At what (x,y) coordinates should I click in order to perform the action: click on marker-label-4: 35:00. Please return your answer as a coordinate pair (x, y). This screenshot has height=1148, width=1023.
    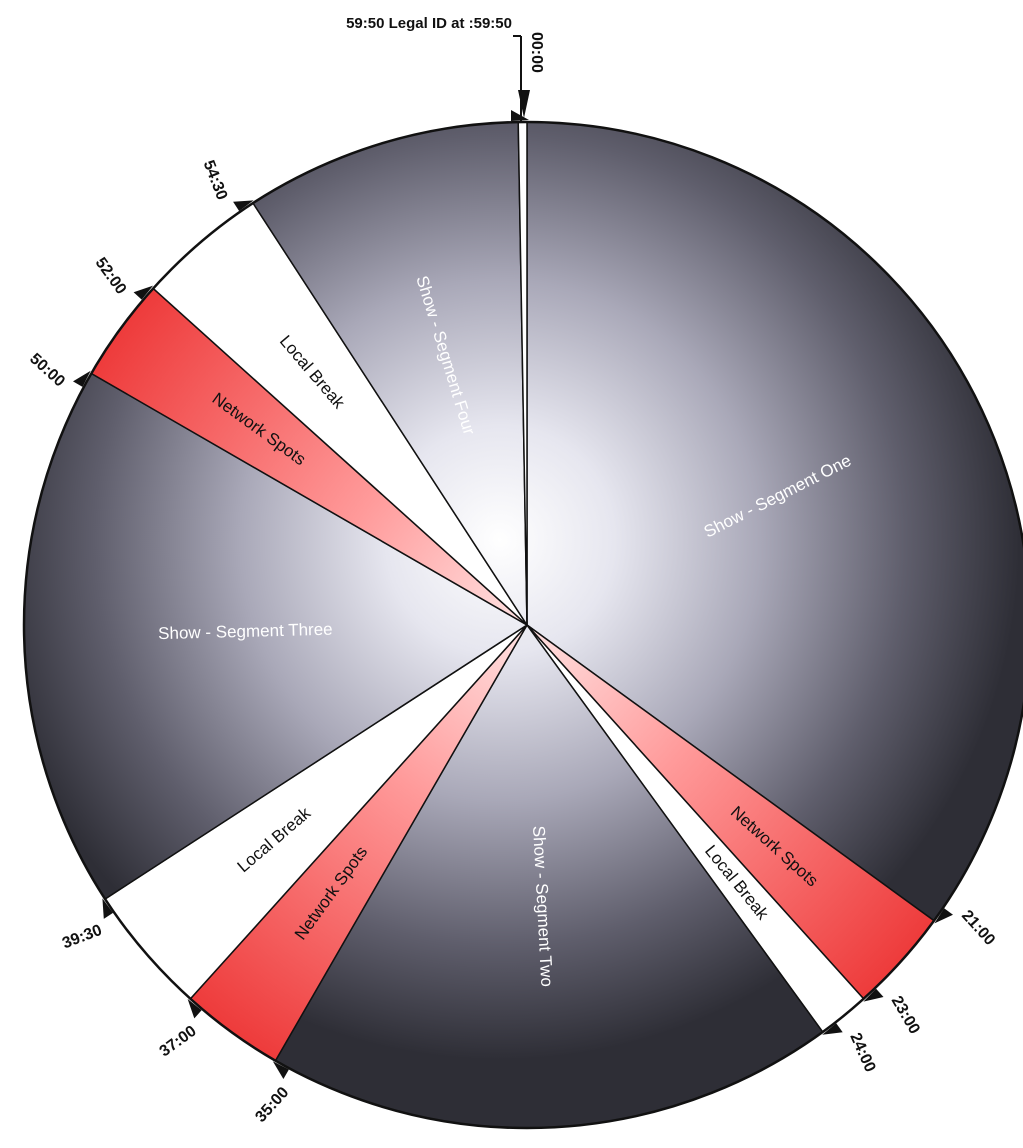
    Looking at the image, I should click on (272, 1105).